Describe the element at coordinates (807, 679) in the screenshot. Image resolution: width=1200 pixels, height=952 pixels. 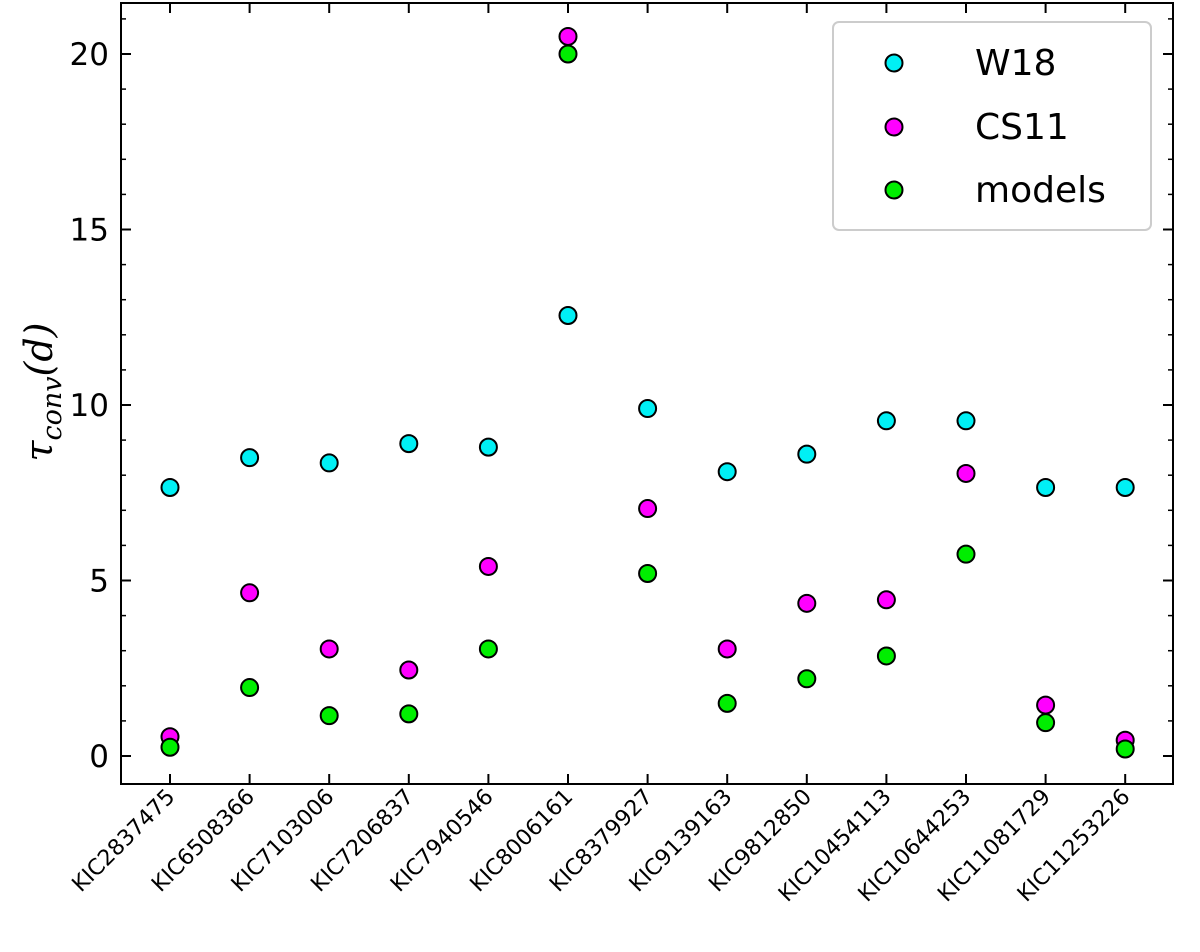
I see `point-models-kic9812850` at that location.